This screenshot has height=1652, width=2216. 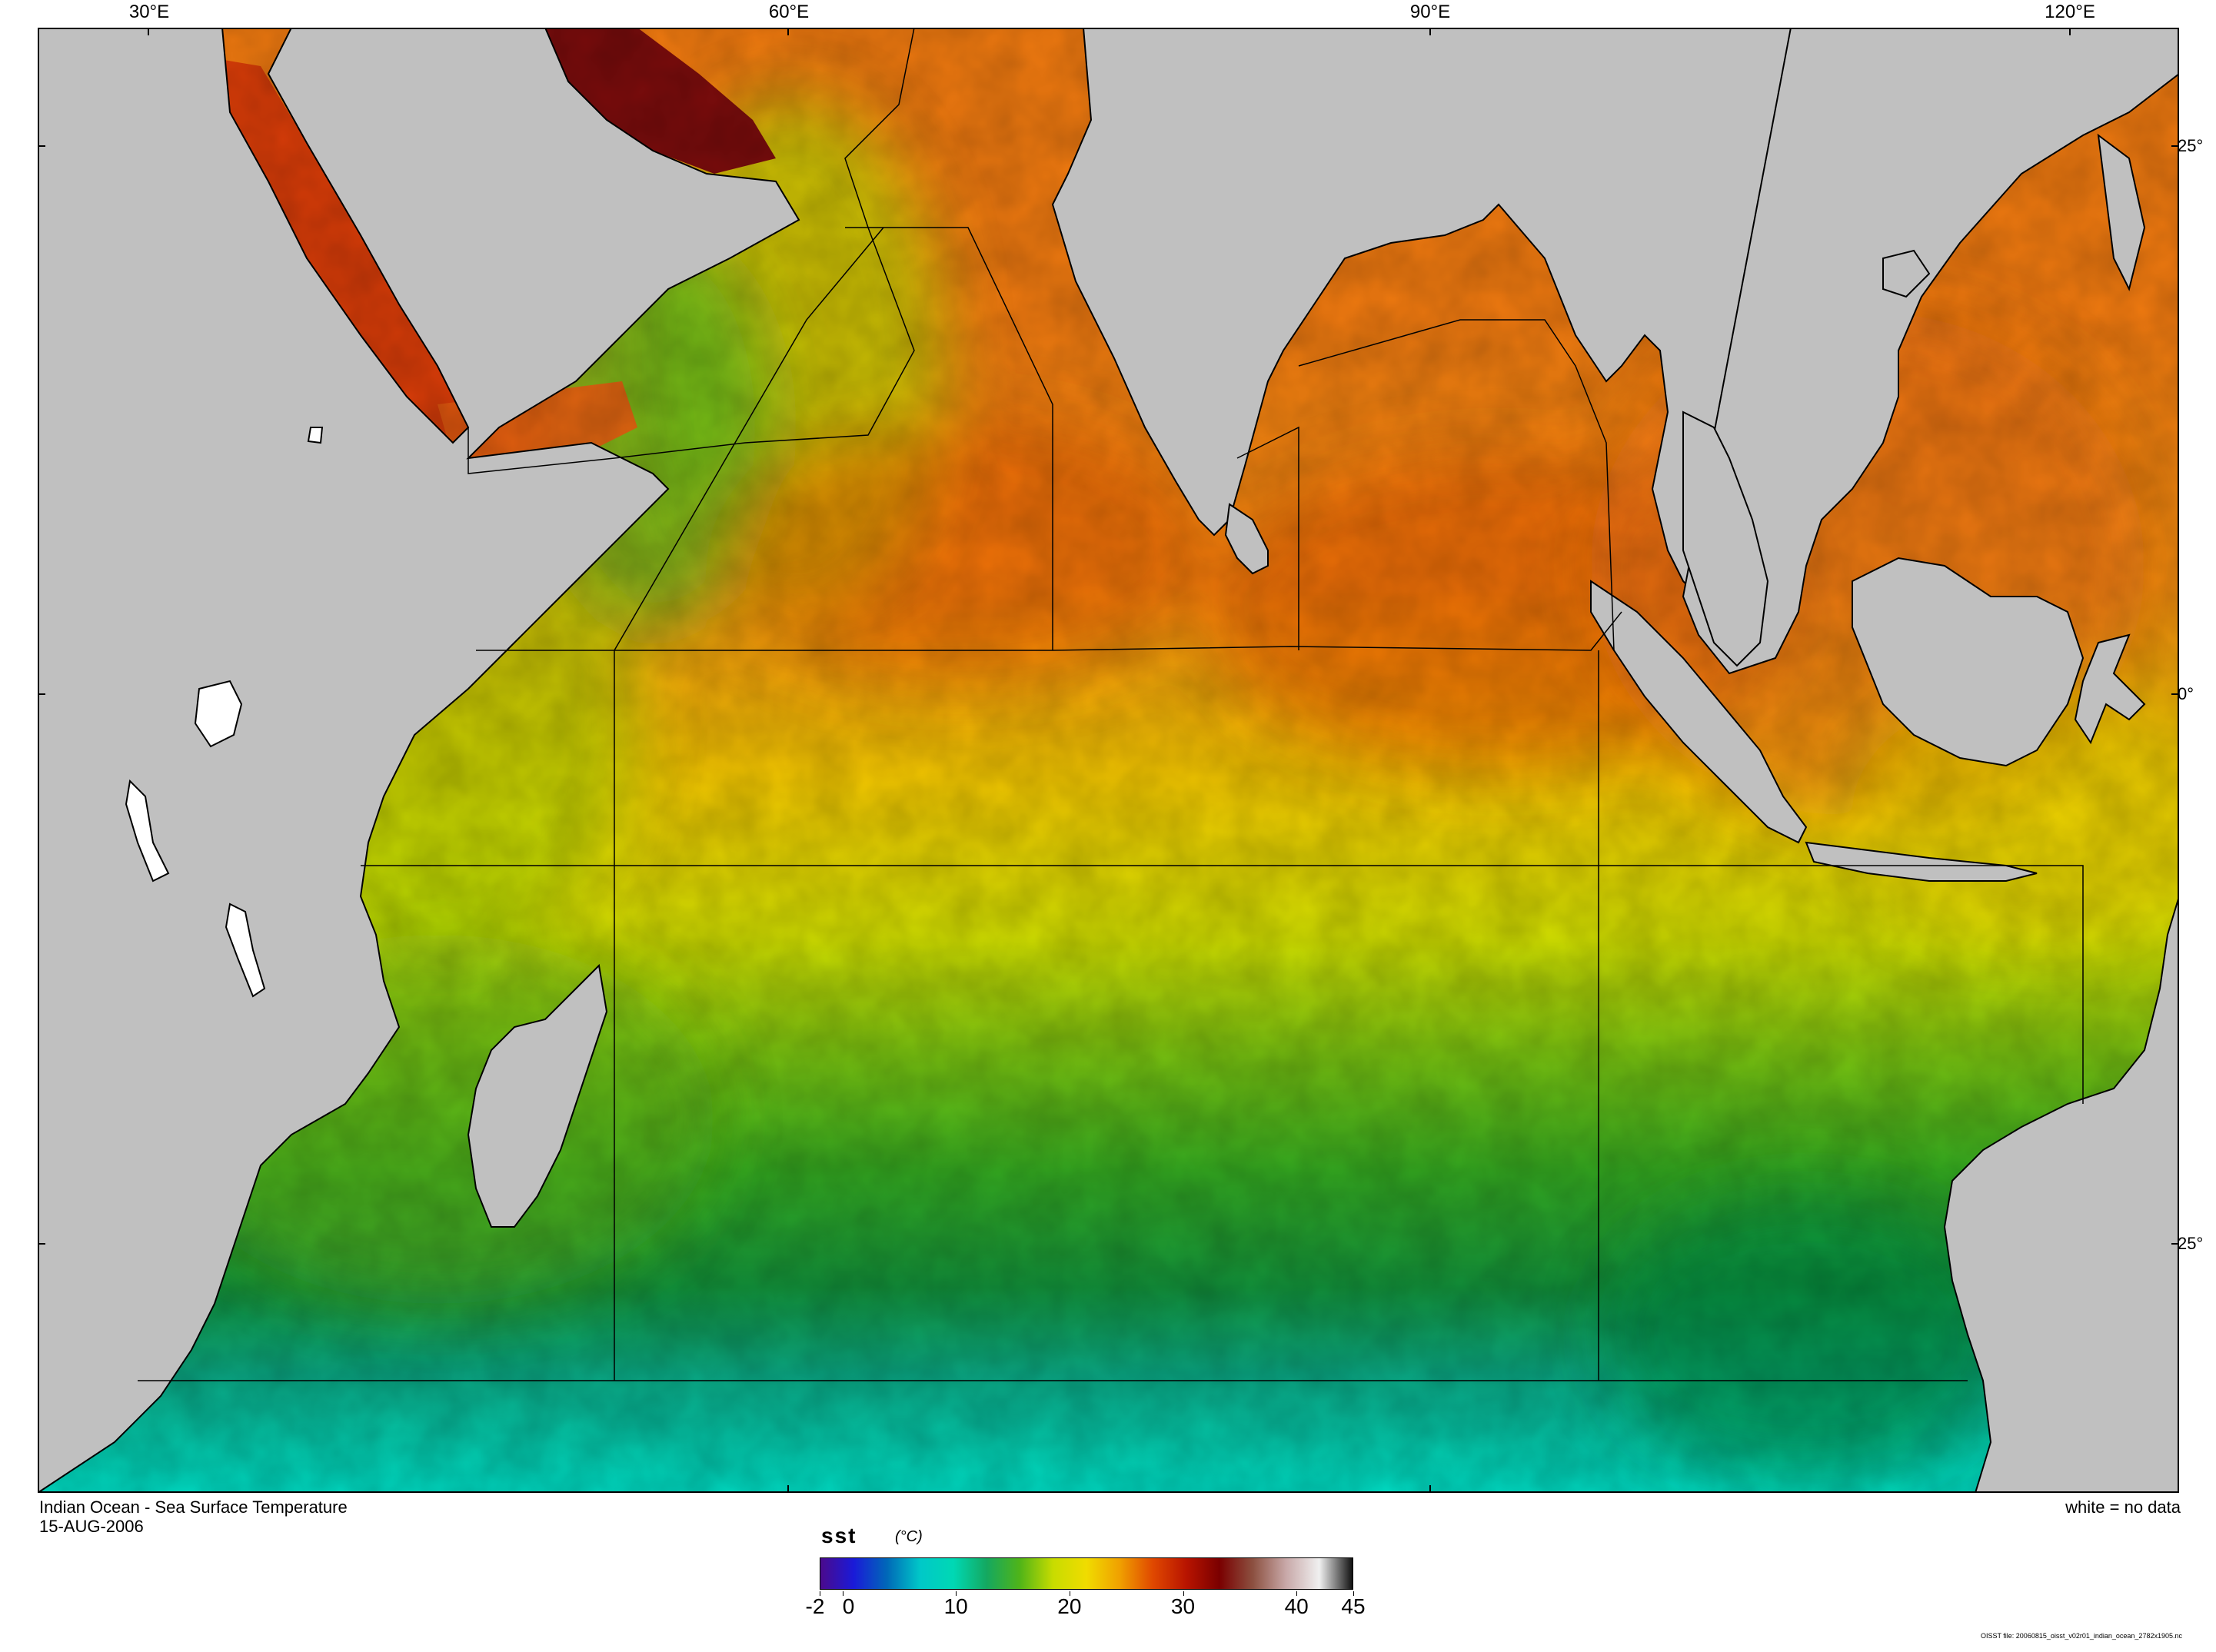 I want to click on colorbar-tick-label: 10, so click(x=956, y=1606).